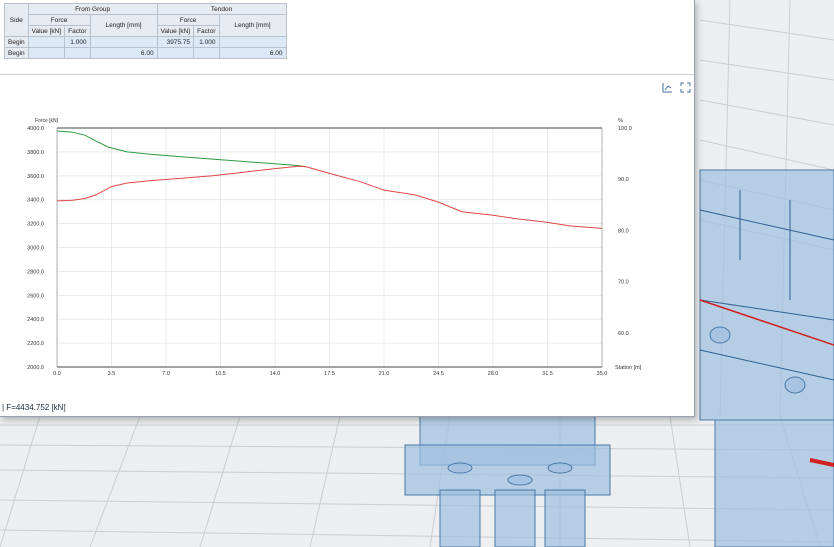 This screenshot has width=834, height=547. I want to click on x-tick-label: 7.0, so click(166, 374).